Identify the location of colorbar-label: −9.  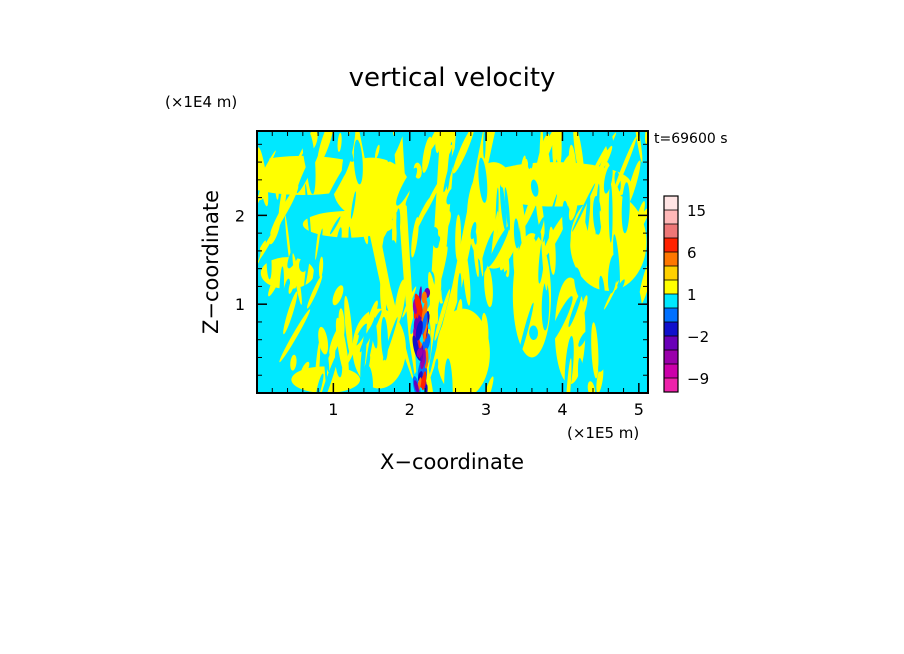
(698, 379).